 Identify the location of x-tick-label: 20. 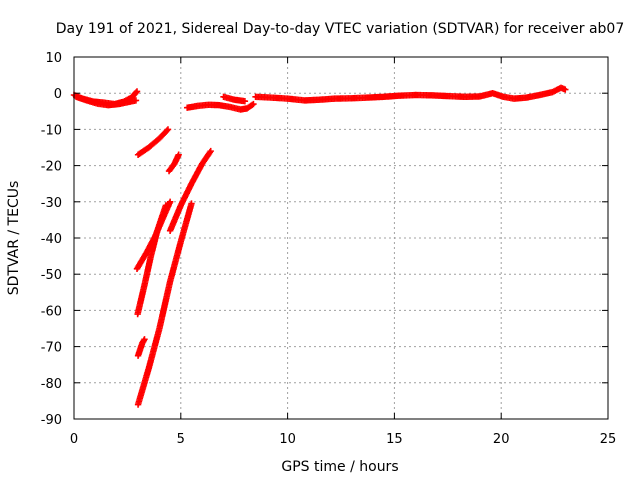
(501, 439).